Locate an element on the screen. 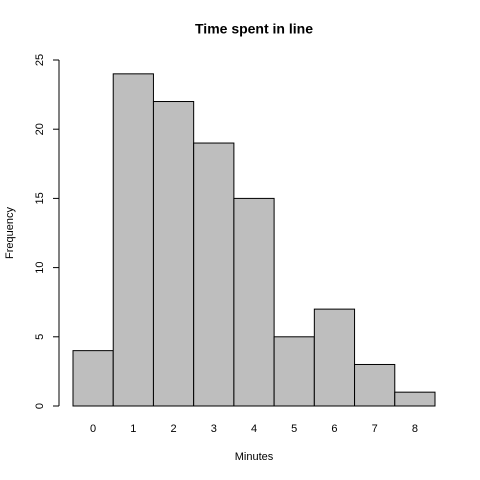 Image resolution: width=480 pixels, height=480 pixels. x-axis-label: Minutes is located at coordinates (254, 457).